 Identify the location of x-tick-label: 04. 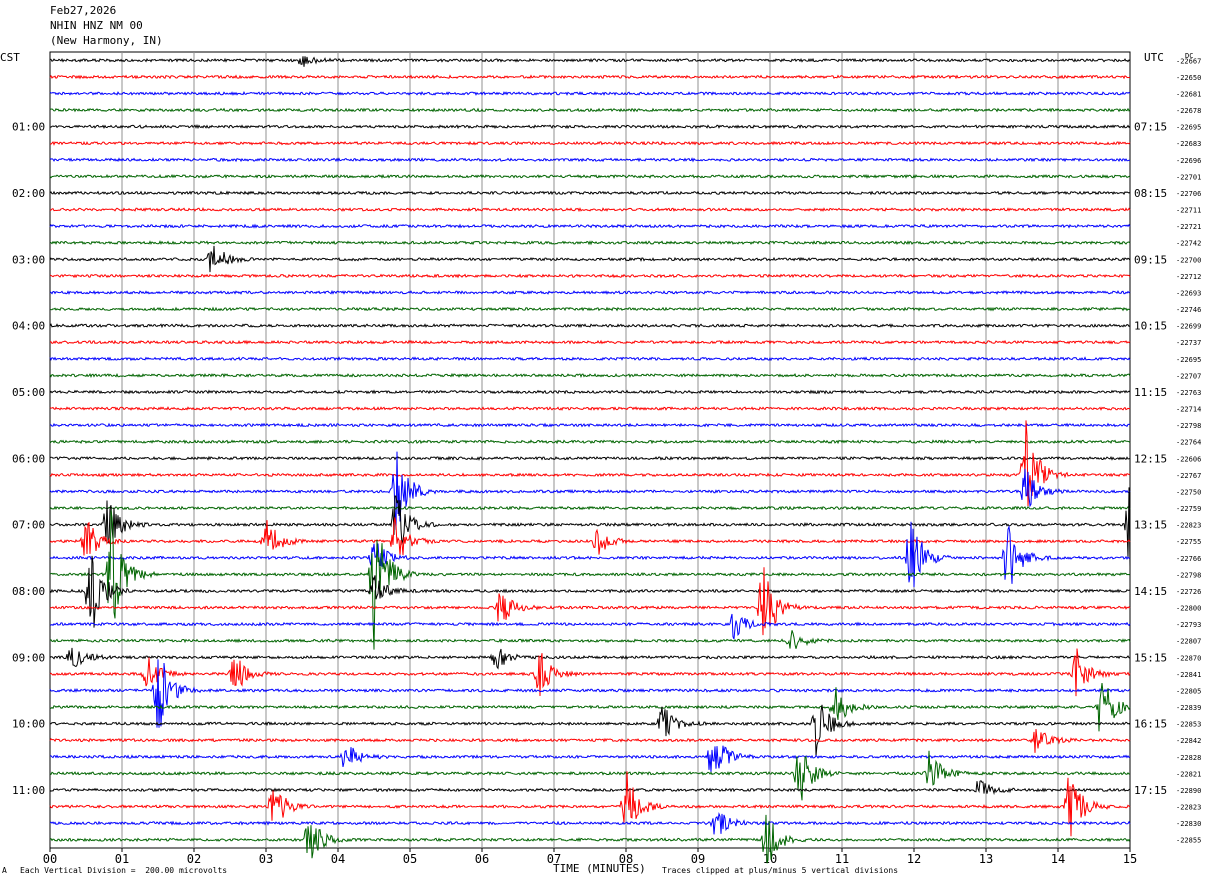
(338, 859).